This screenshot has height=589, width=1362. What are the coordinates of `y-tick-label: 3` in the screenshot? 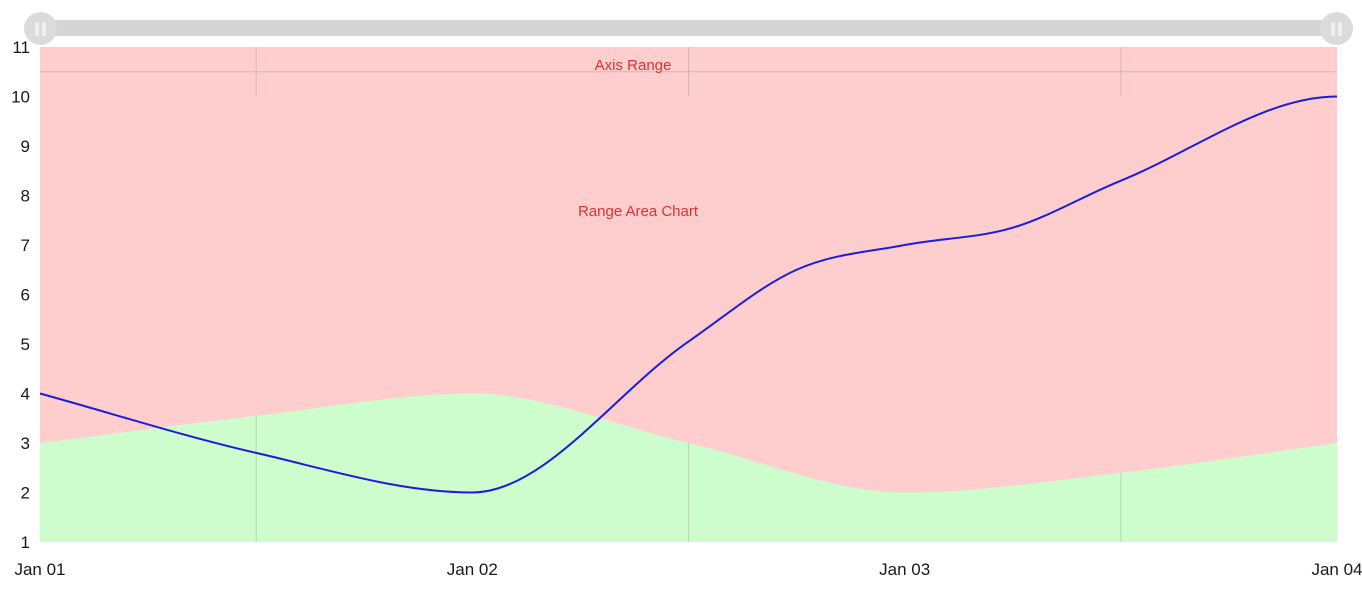 It's located at (25, 443).